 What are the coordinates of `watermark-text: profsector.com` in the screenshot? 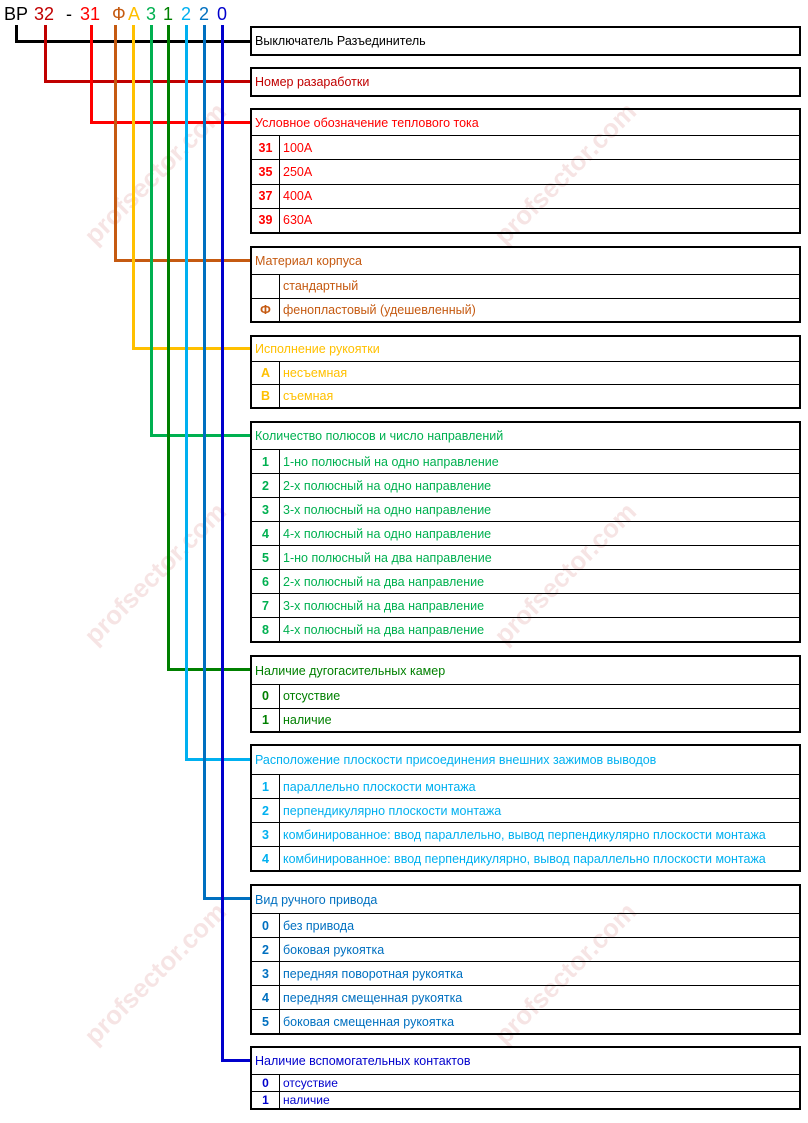 It's located at (155, 173).